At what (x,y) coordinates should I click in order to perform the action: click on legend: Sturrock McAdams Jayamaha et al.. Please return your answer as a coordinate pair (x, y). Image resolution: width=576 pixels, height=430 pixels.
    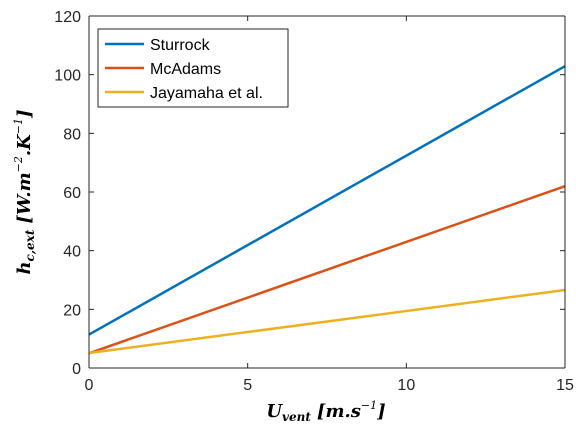
    Looking at the image, I should click on (193, 68).